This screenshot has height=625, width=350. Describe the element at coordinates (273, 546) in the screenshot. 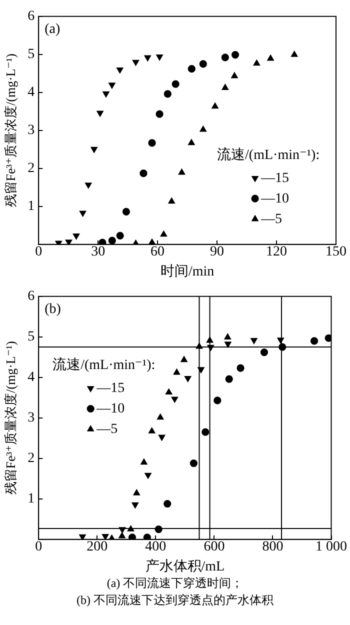

I see `x-tick-label: 800` at that location.